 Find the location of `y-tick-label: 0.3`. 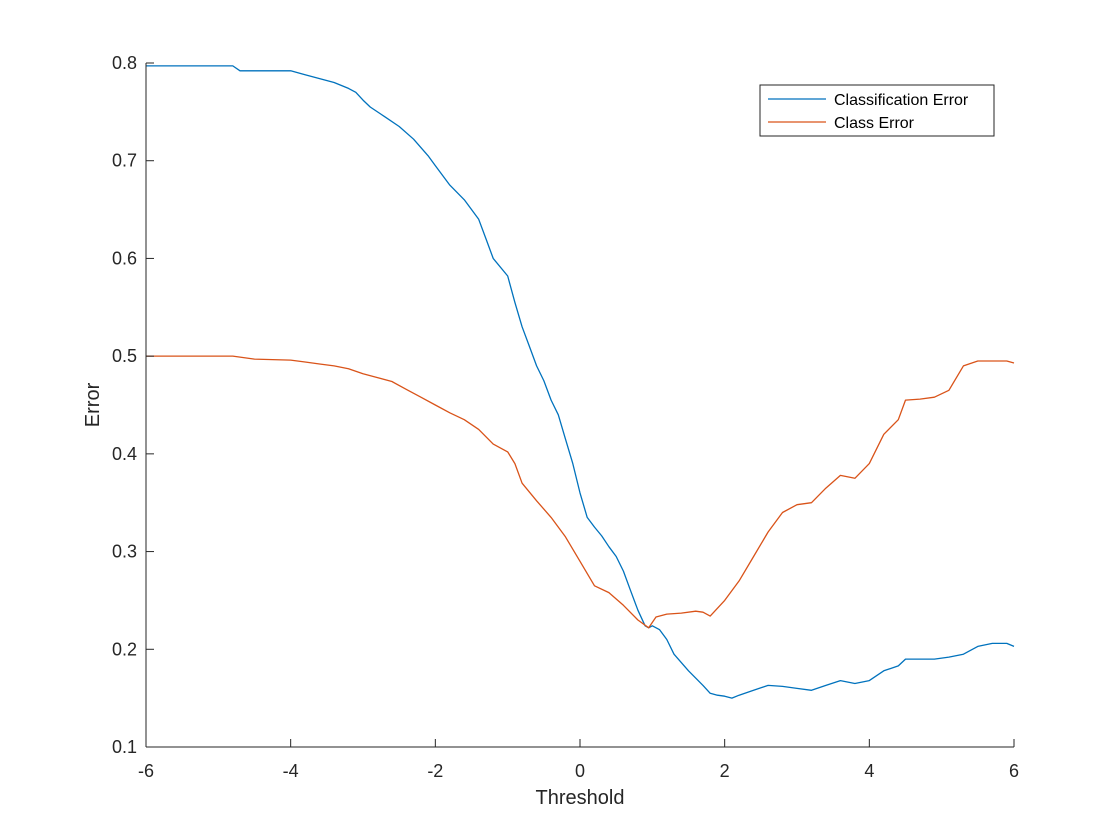

y-tick-label: 0.3 is located at coordinates (124, 552).